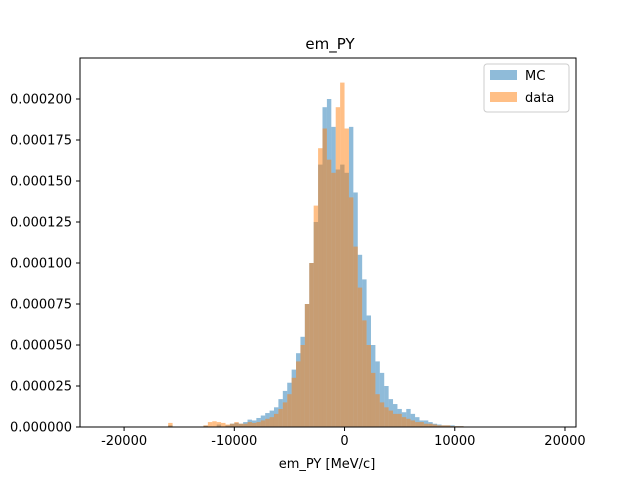 The image size is (640, 480). What do you see at coordinates (539, 98) in the screenshot?
I see `legend-label-data: data` at bounding box center [539, 98].